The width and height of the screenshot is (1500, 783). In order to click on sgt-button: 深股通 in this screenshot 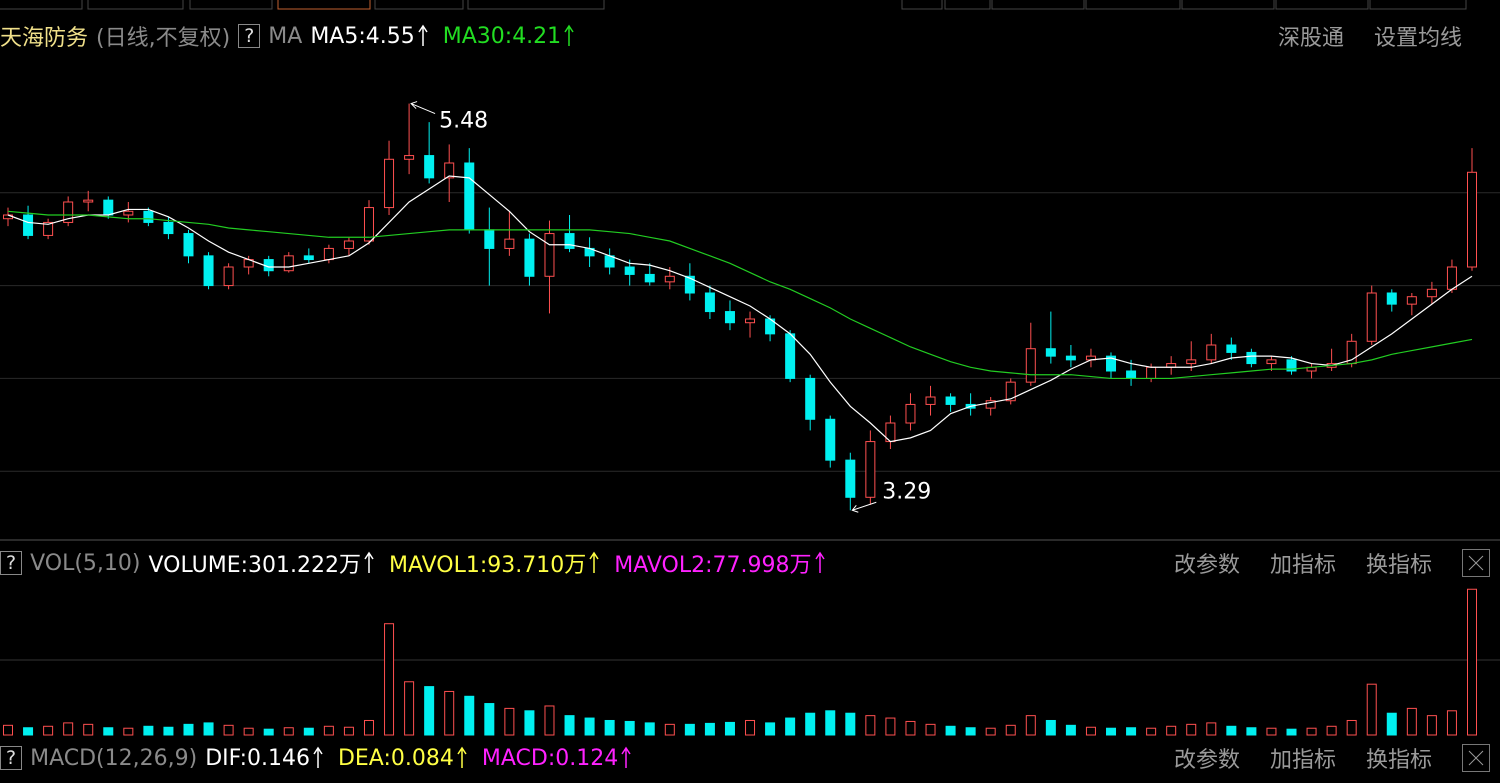, I will do `click(1310, 38)`.